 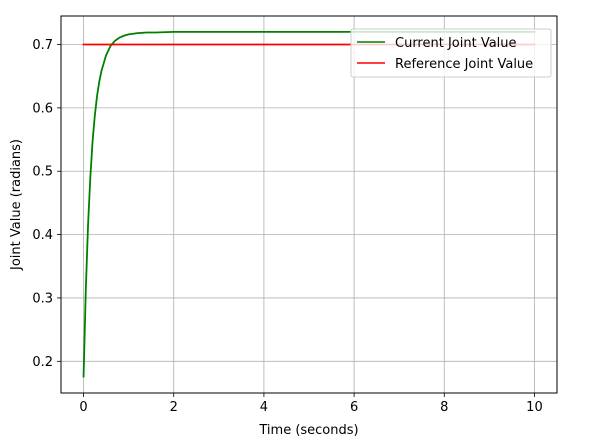 What do you see at coordinates (456, 43) in the screenshot?
I see `legend-label-current: Current Joint Value` at bounding box center [456, 43].